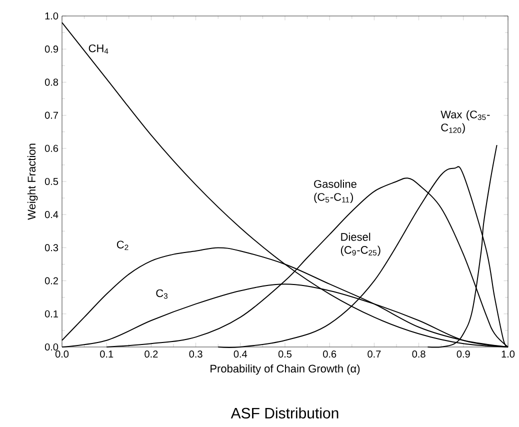 The image size is (519, 427). I want to click on x-axis-title: Probability of Chain Growth (α), so click(285, 369).